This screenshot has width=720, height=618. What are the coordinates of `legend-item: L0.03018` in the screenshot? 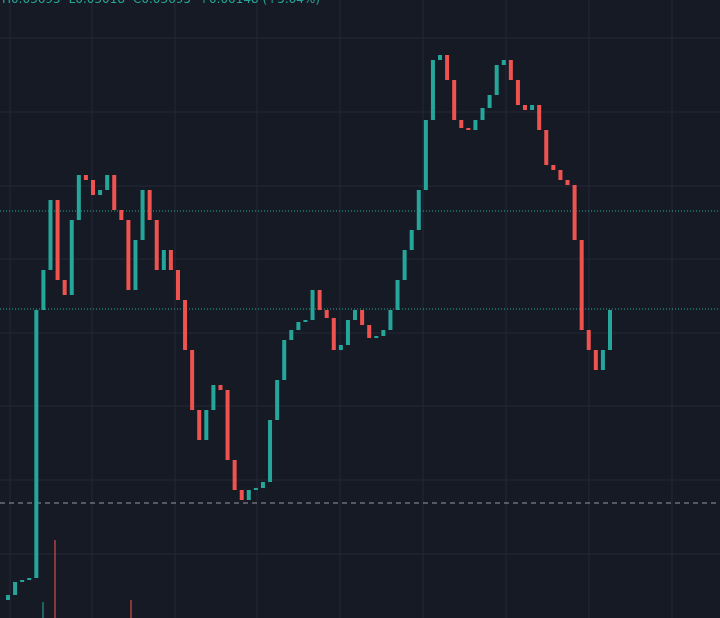 It's located at (97, 3).